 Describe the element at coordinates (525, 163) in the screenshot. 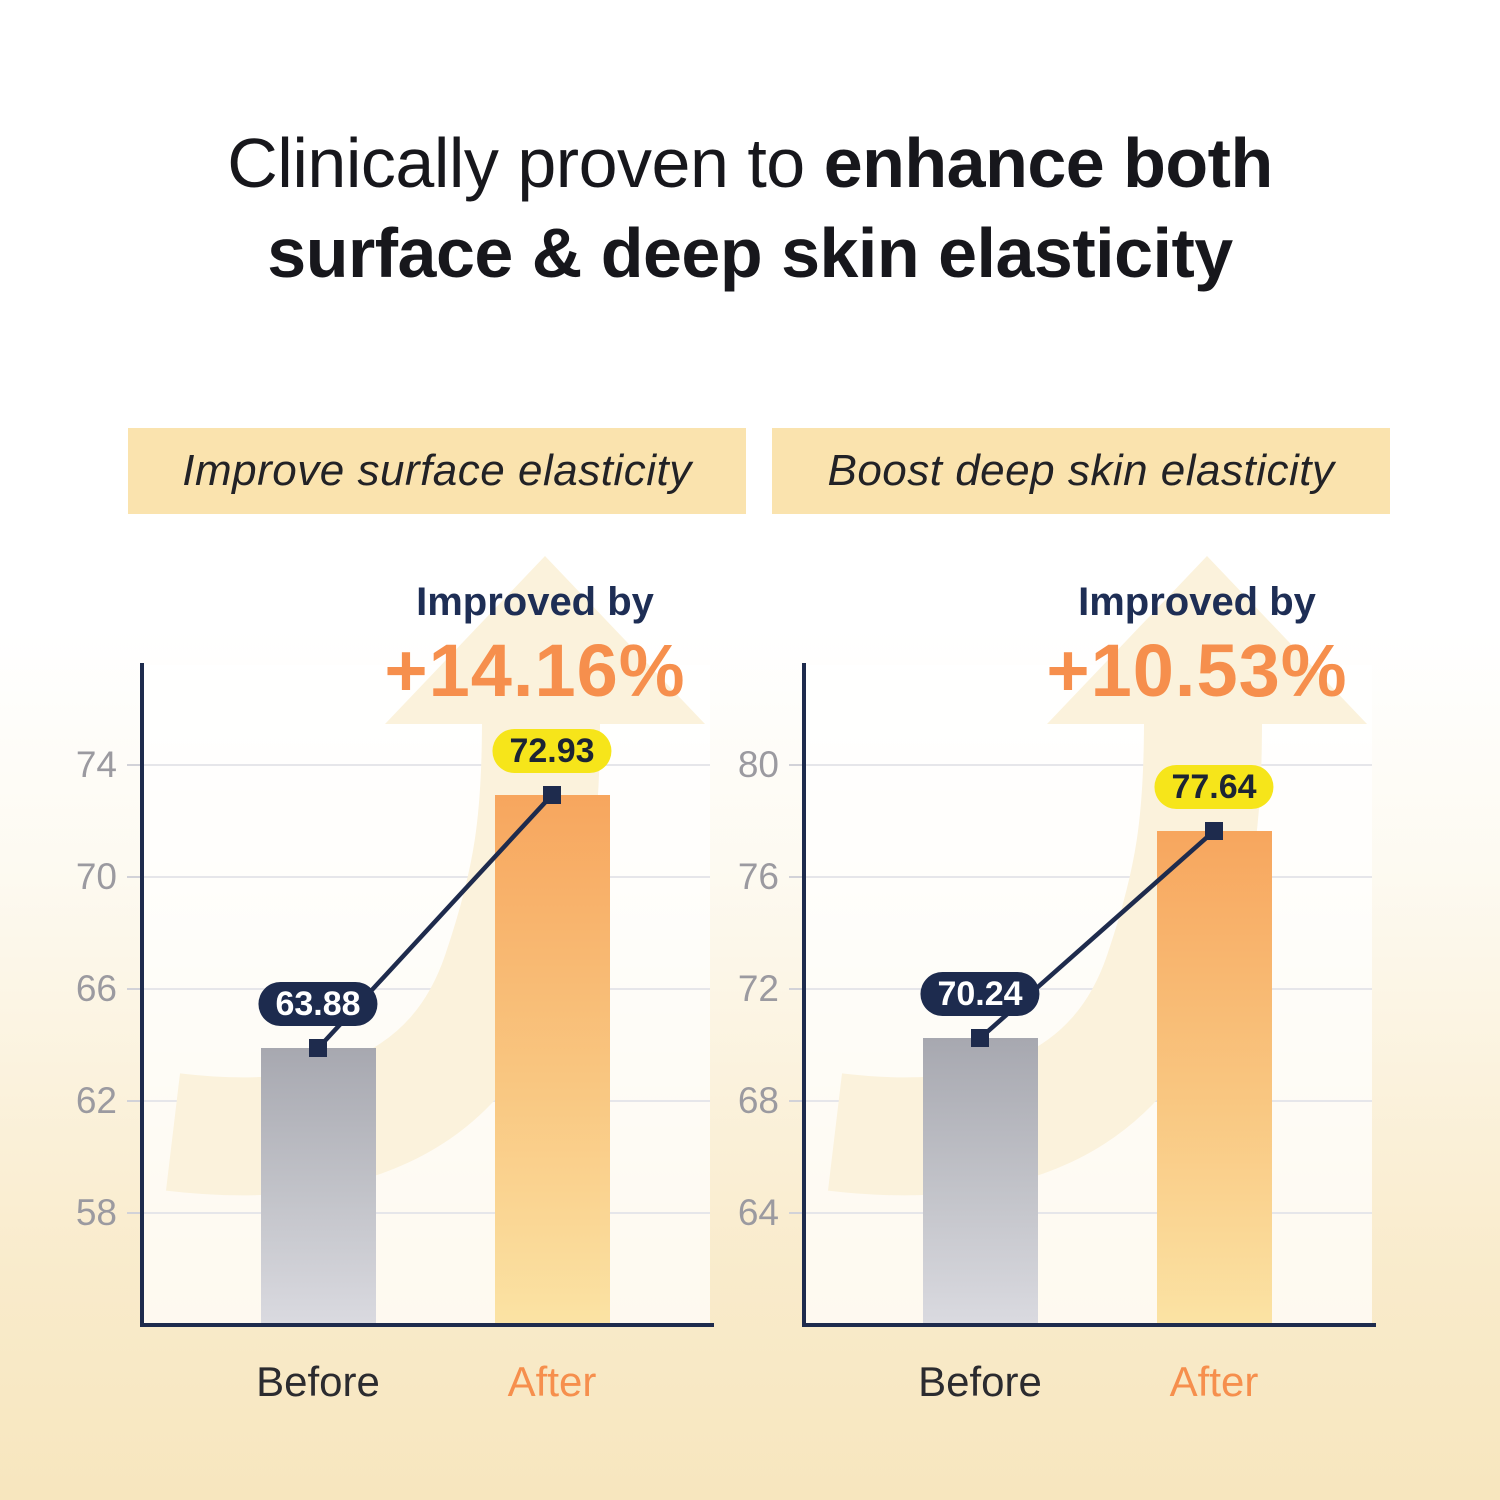

I see `title-regular-part: Clinically proven to` at that location.